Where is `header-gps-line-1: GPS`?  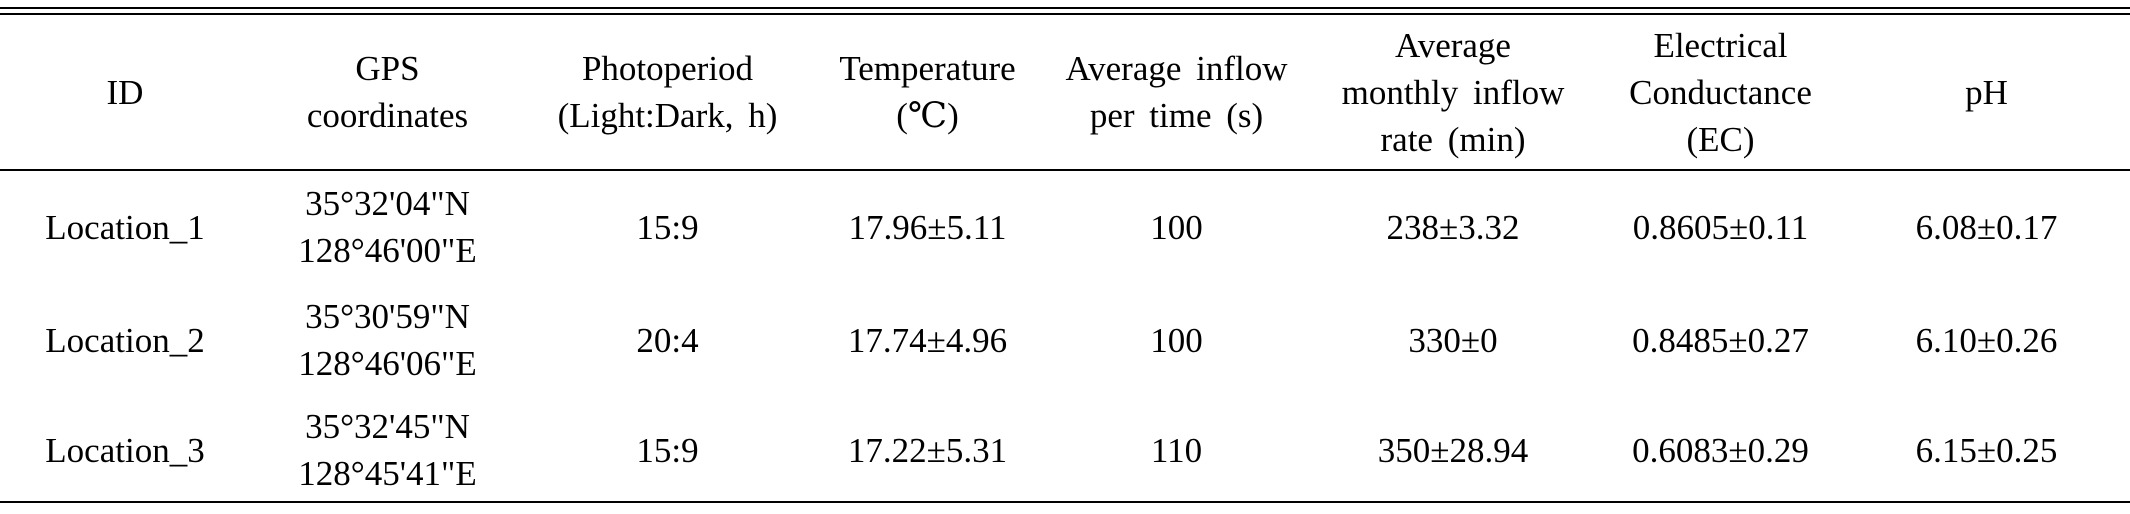 header-gps-line-1: GPS is located at coordinates (387, 68).